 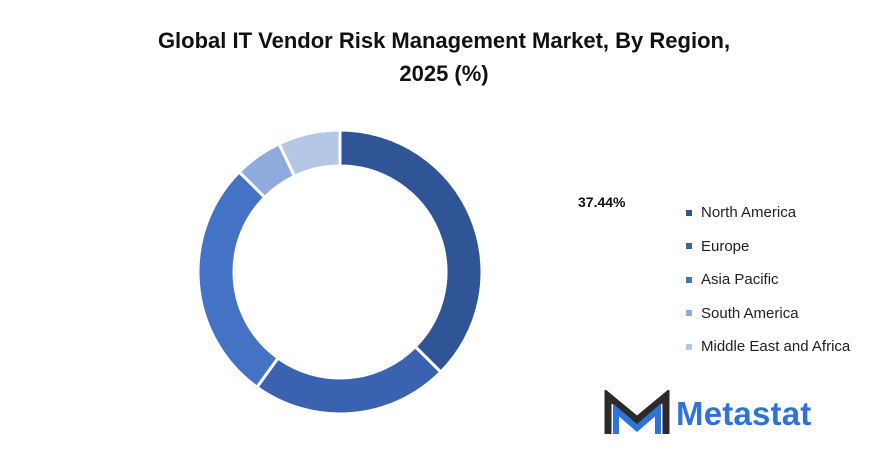 I want to click on metastat-m-logo-icon, so click(x=637, y=412).